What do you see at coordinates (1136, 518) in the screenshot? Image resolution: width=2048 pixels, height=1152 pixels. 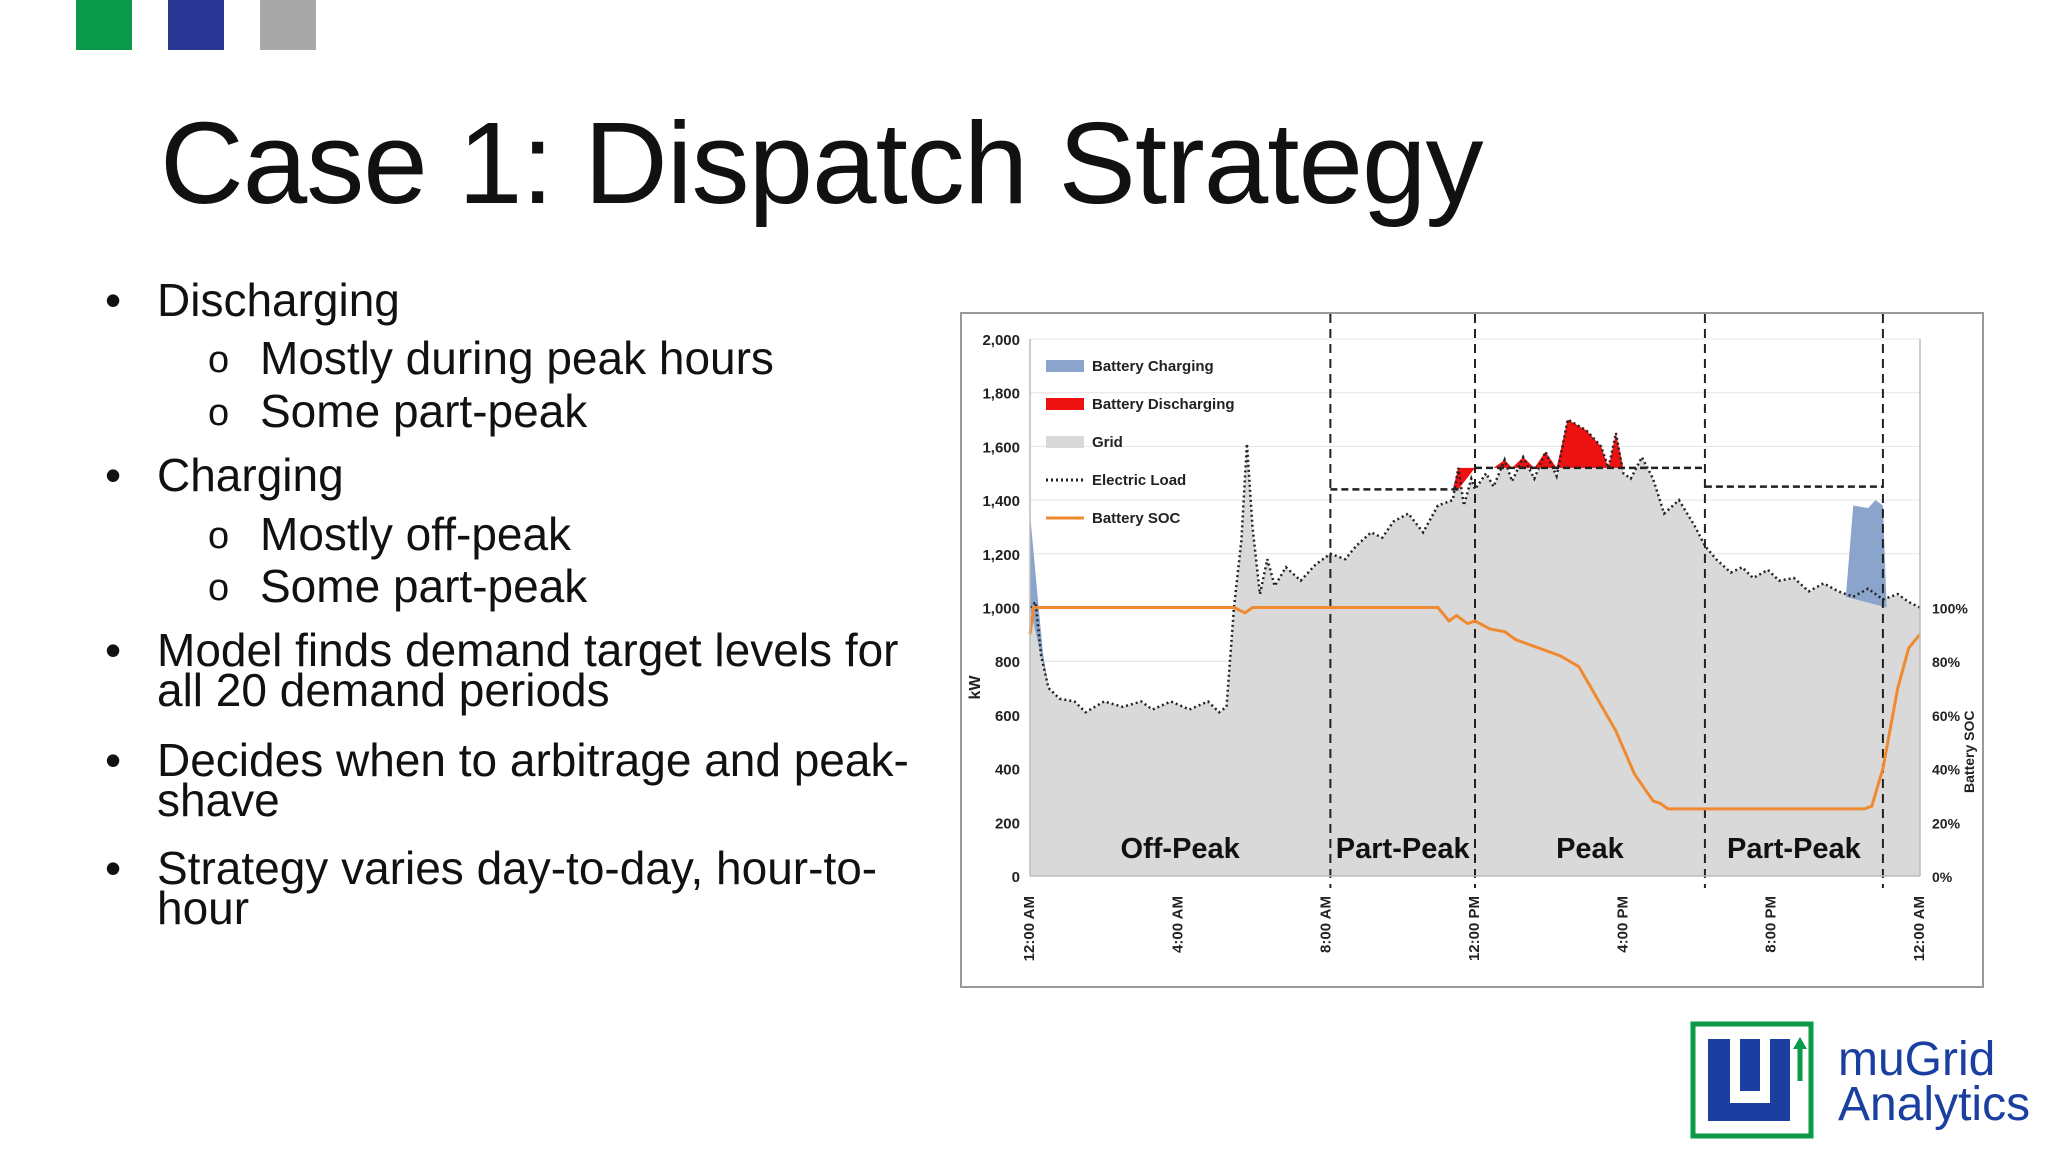 I see `legend-label: Battery SOC` at bounding box center [1136, 518].